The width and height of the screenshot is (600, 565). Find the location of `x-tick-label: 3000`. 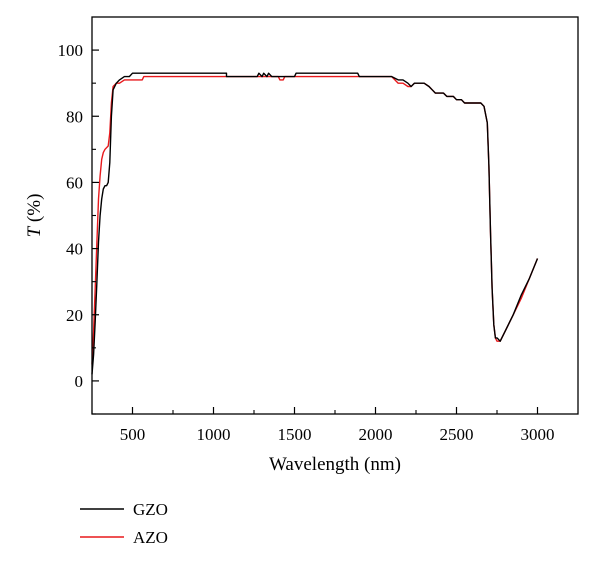

x-tick-label: 3000 is located at coordinates (538, 434).